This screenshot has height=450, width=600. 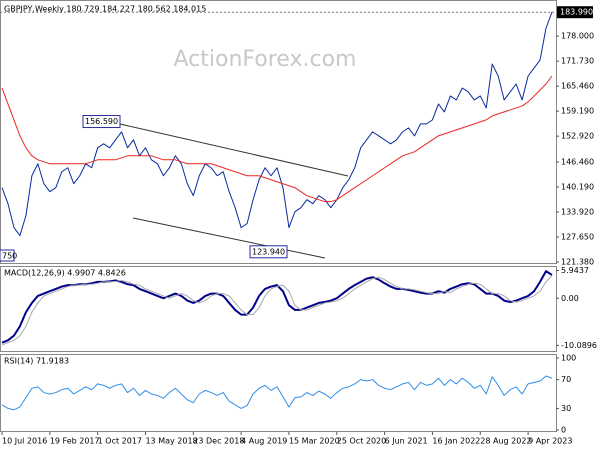 What do you see at coordinates (566, 379) in the screenshot?
I see `y-tick-label: 70` at bounding box center [566, 379].